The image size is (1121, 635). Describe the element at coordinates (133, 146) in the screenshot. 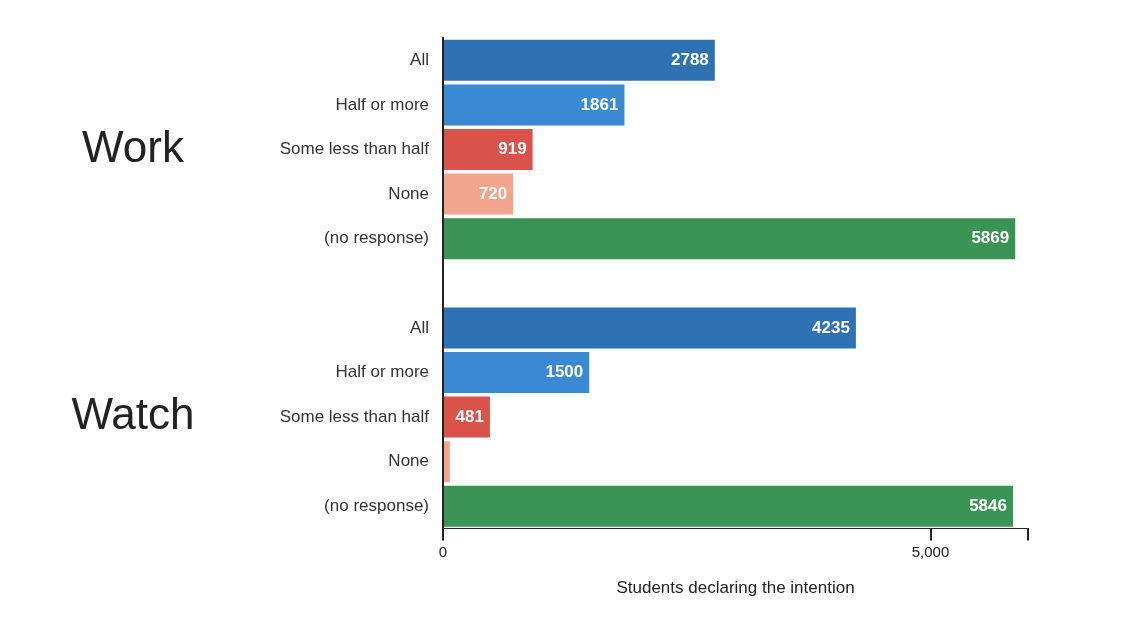

I see `text: Work` at that location.